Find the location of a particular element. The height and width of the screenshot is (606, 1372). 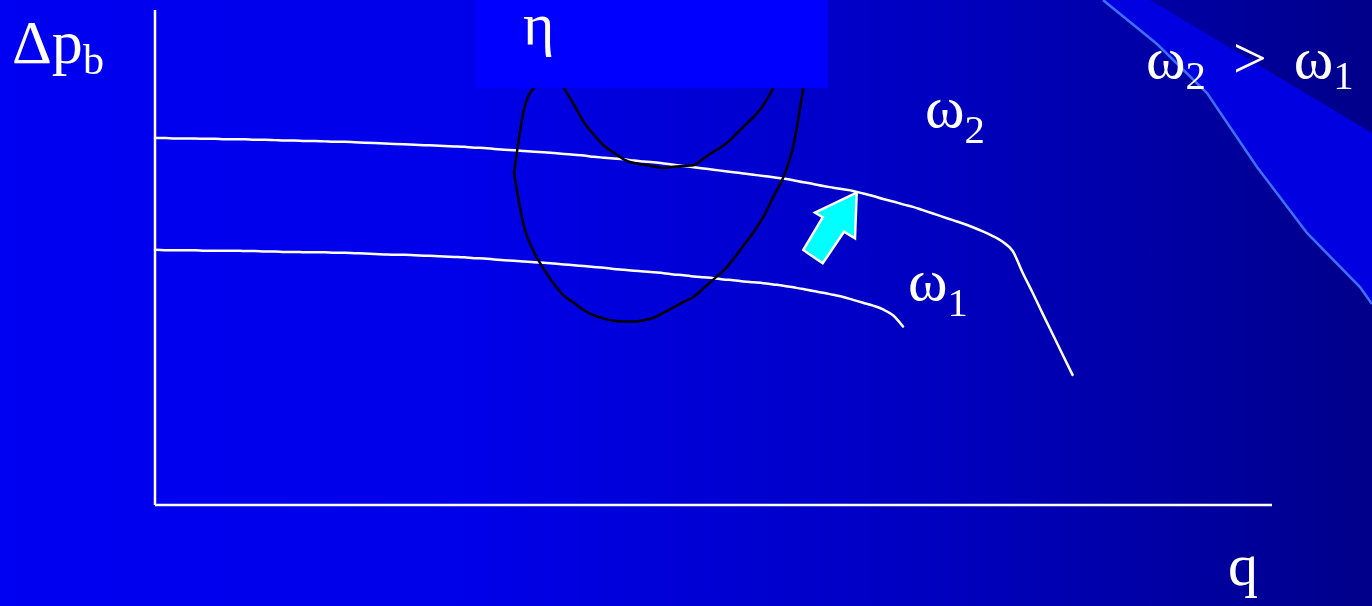

series-label: ω$_{1}$ is located at coordinates (937, 285).